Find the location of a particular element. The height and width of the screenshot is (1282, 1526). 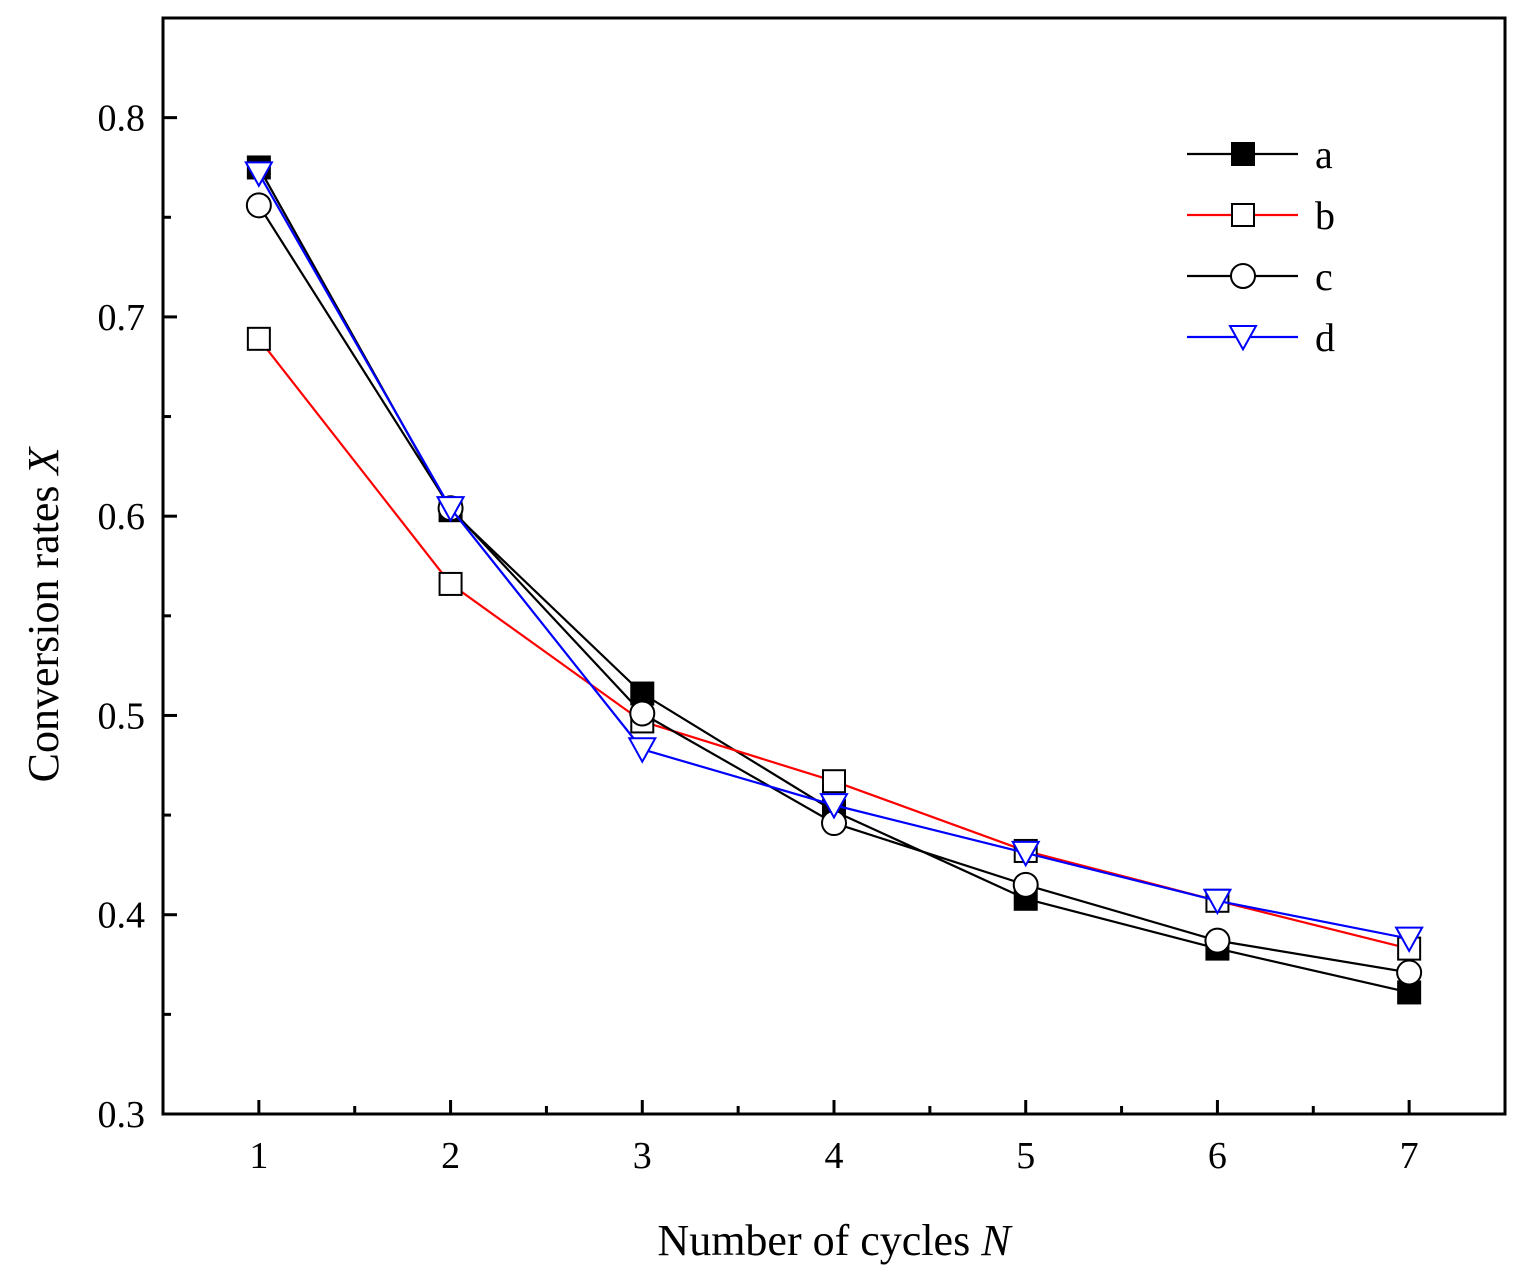

y-tick-label: 0.4 is located at coordinates (122, 916).